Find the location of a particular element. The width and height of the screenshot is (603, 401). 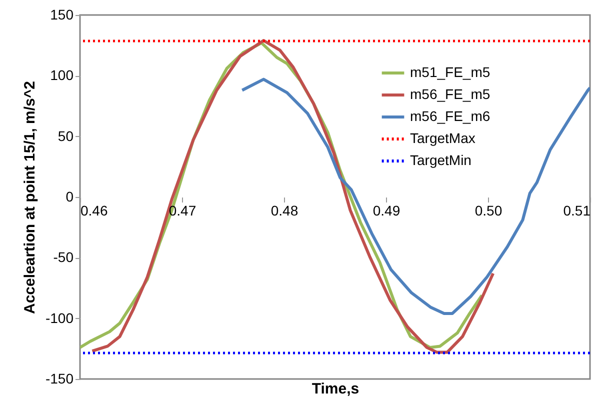

x-tick-label: 0.50 is located at coordinates (488, 210).